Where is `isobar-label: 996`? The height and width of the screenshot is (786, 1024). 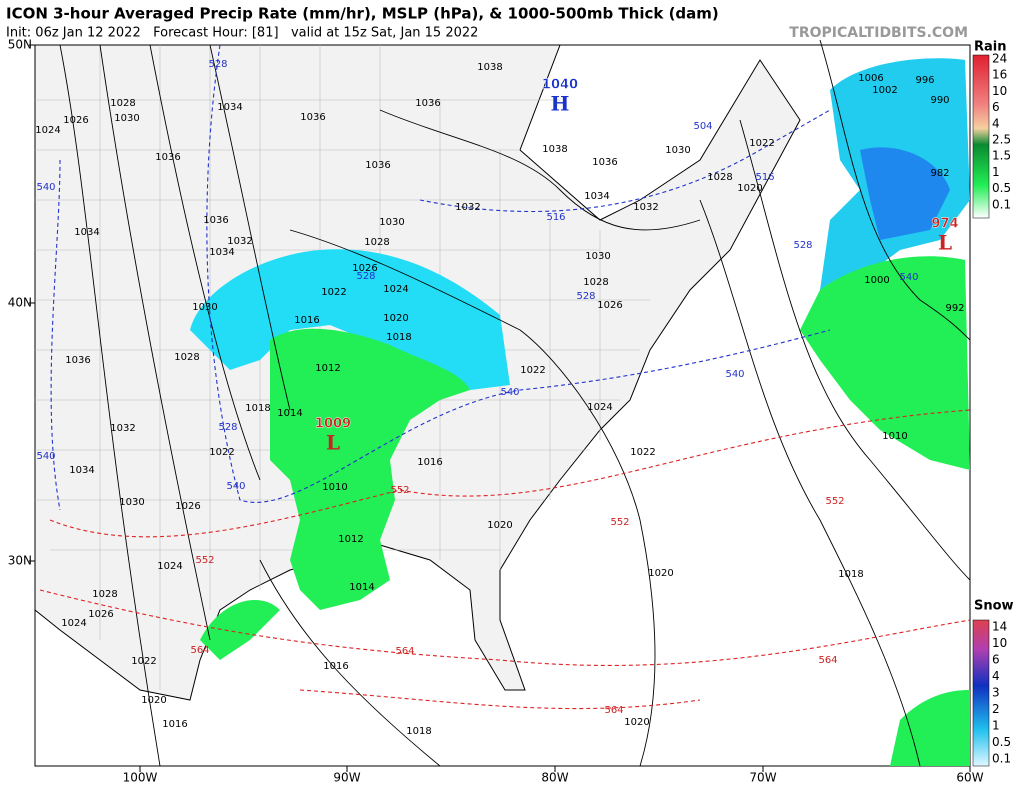 isobar-label: 996 is located at coordinates (924, 80).